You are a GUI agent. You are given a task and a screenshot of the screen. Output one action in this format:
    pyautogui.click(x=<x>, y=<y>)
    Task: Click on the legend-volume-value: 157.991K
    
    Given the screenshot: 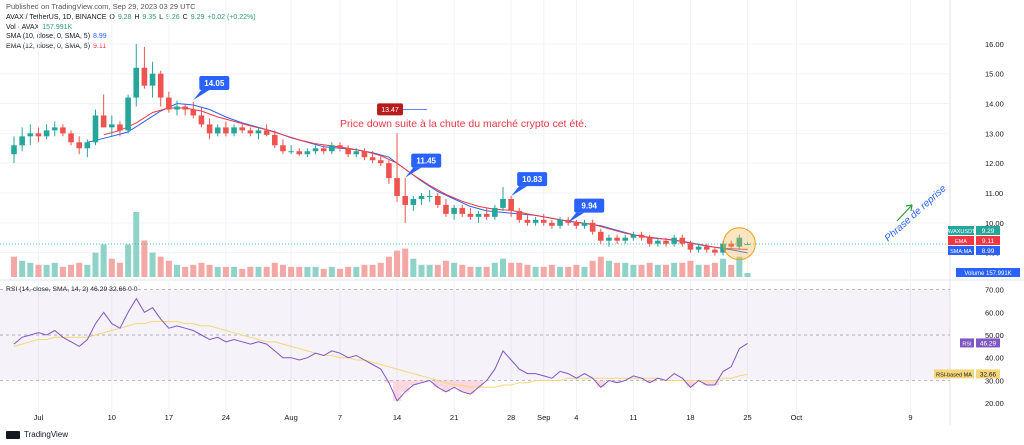 What is the action you would take?
    pyautogui.click(x=57, y=27)
    